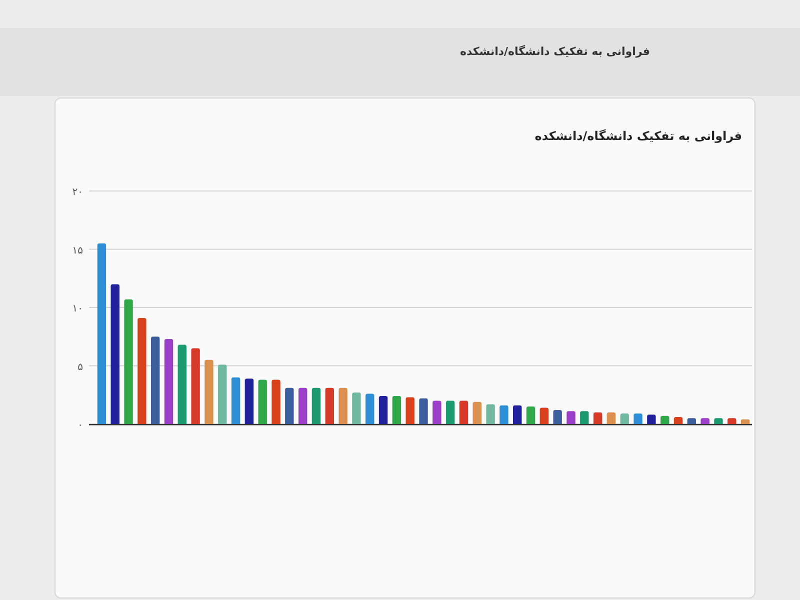  Describe the element at coordinates (555, 51) in the screenshot. I see `text: فراوانی به تفکیک دانشگاه/دانشکده` at that location.